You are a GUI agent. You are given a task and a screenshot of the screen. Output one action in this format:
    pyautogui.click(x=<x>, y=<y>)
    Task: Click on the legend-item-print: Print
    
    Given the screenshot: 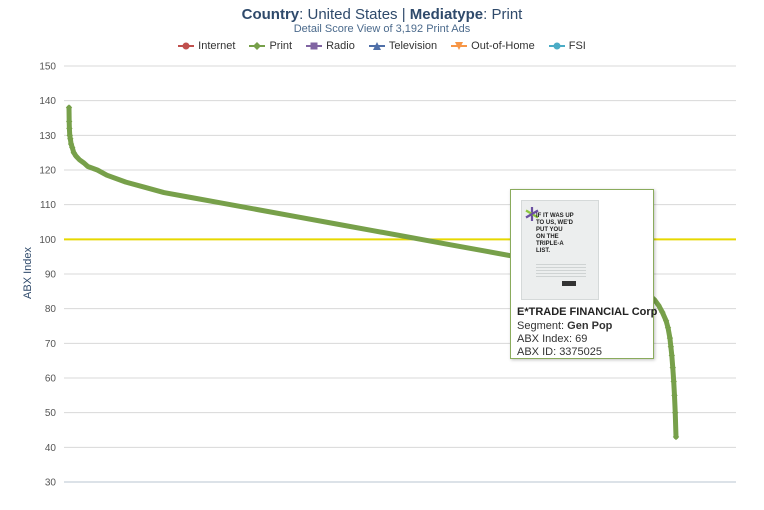 What is the action you would take?
    pyautogui.click(x=270, y=46)
    